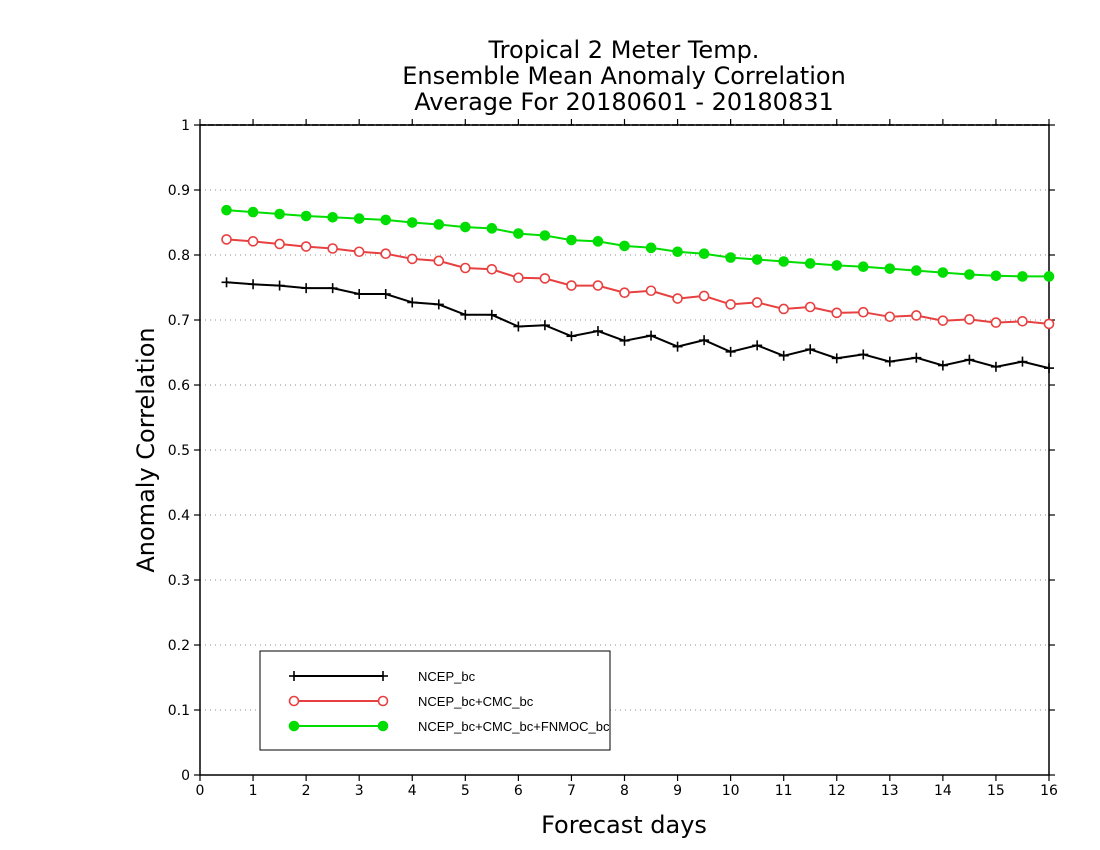  Describe the element at coordinates (411, 701) in the screenshot. I see `legend-entry-2: NCEP_bc+CMC_bc` at that location.